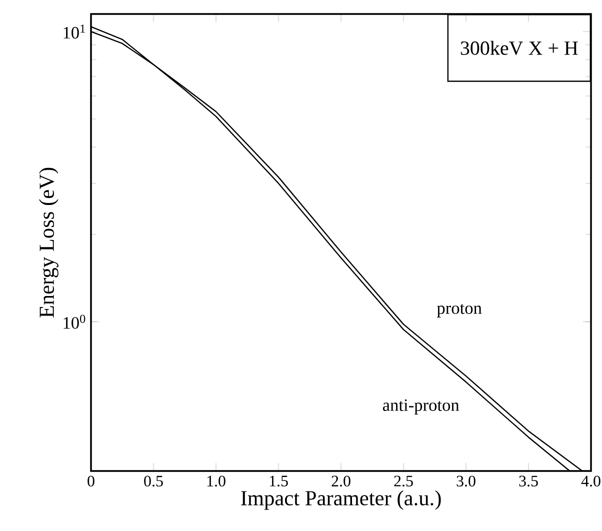 This screenshot has height=531, width=602. Describe the element at coordinates (528, 481) in the screenshot. I see `x-tick-label: 3.5` at that location.